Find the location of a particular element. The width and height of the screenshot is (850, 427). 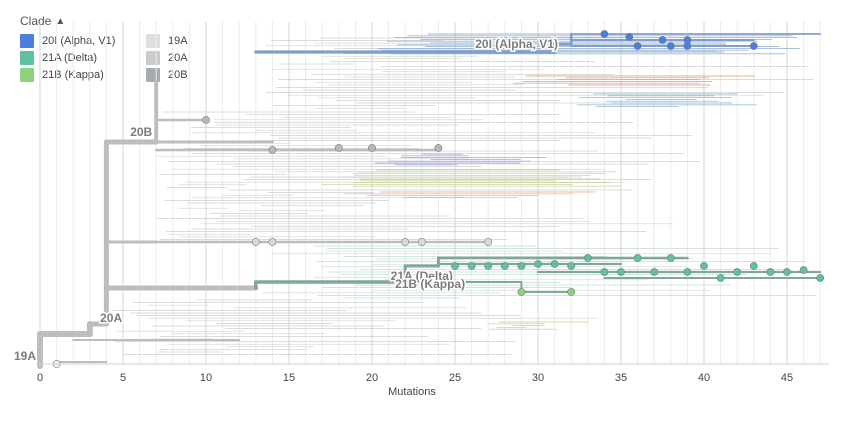

legend-title: Clade is located at coordinates (36, 21).